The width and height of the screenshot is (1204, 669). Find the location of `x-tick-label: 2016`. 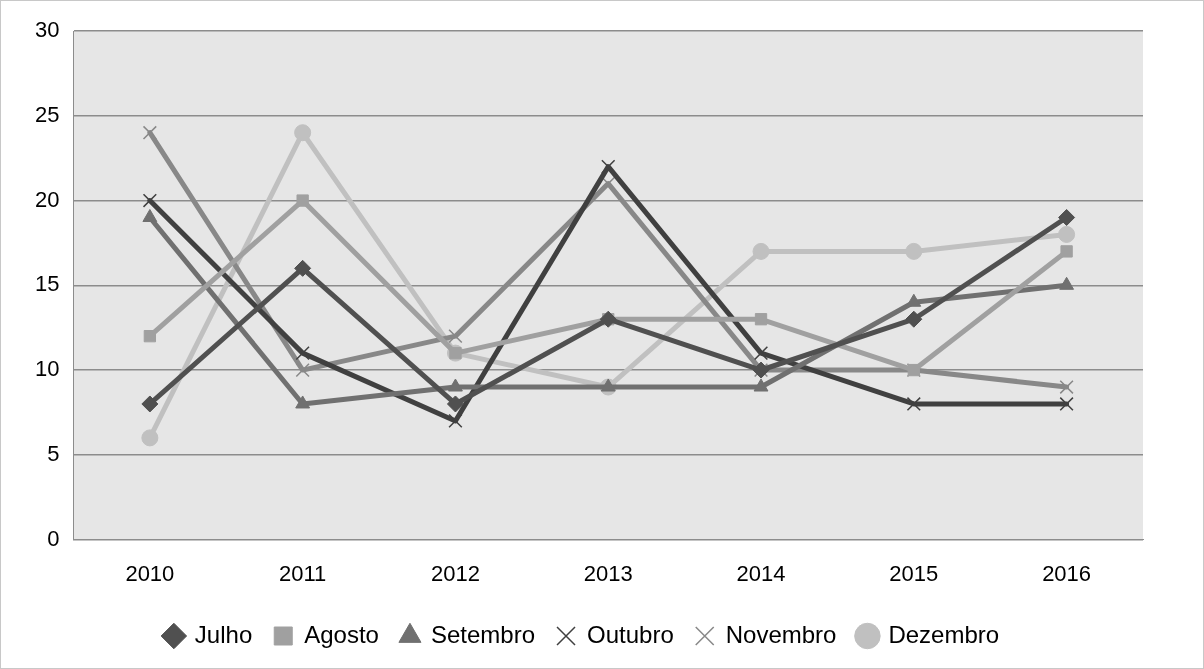

x-tick-label: 2016 is located at coordinates (1067, 573).